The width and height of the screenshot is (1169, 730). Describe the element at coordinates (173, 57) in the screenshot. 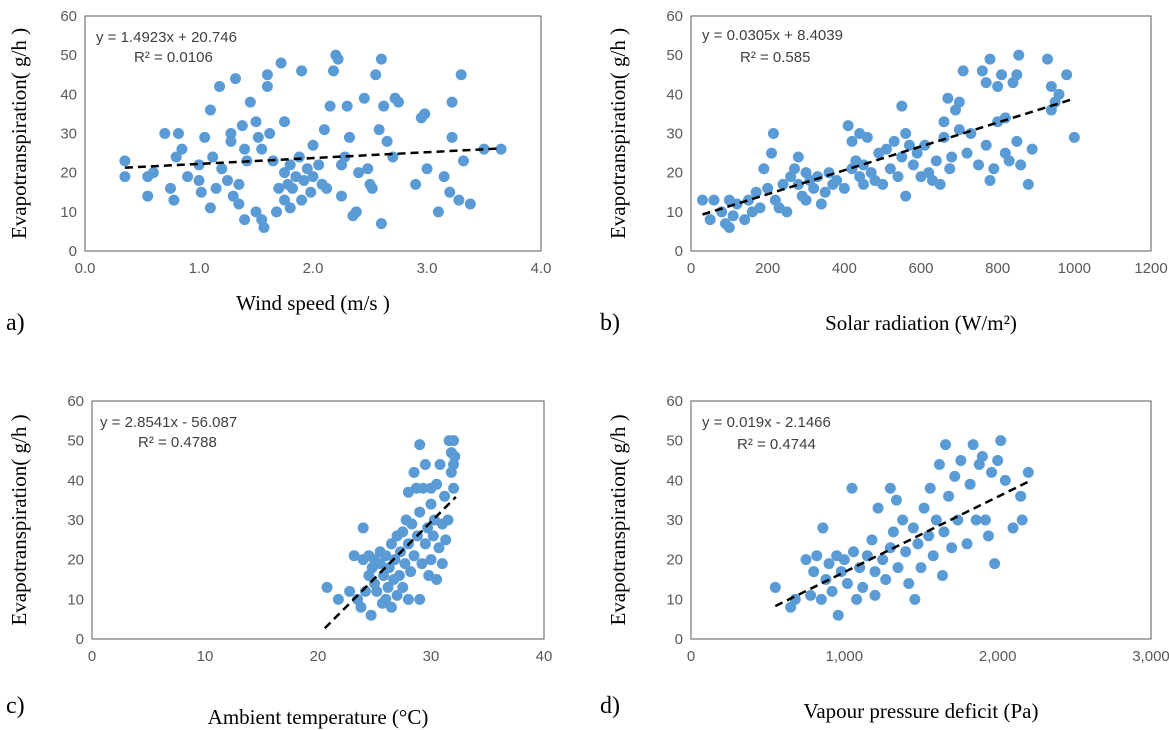

I see `r-squared-label: R² = 0.0106` at that location.